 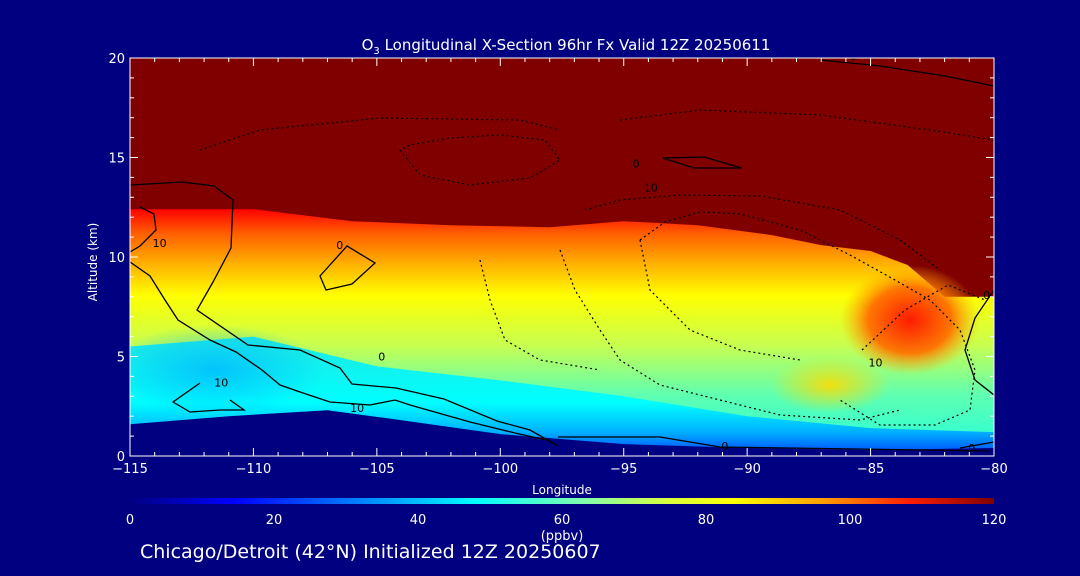 What do you see at coordinates (774, 444) in the screenshot?
I see `contour-0-low` at bounding box center [774, 444].